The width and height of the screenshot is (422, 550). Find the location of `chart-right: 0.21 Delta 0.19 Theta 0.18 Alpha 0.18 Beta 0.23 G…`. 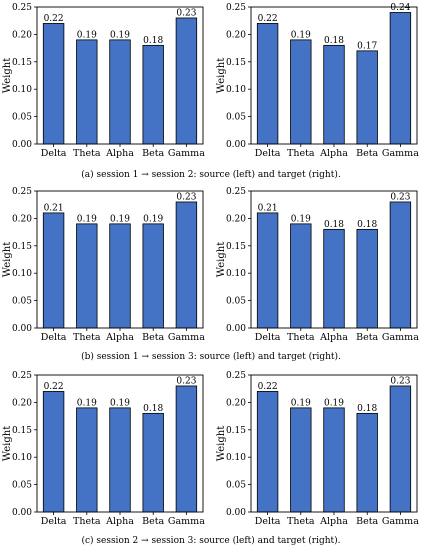

chart-right: 0.21 Delta 0.19 Theta 0.18 Alpha 0.18 Beta 0.23 G… is located at coordinates (317, 265).